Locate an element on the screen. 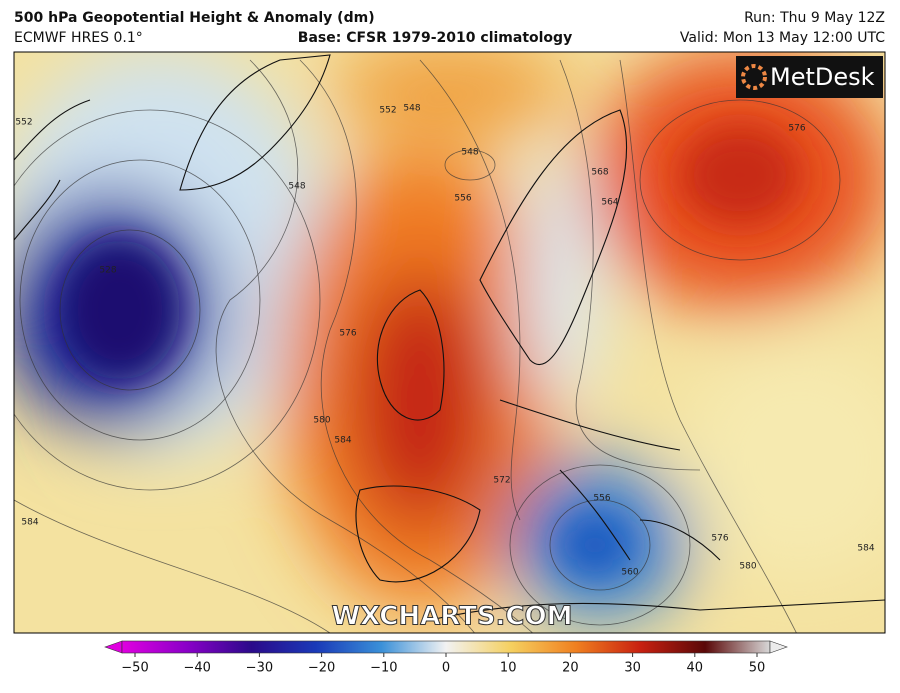 Image resolution: width=900 pixels, height=693 pixels. contour-label: 528 is located at coordinates (107, 271).